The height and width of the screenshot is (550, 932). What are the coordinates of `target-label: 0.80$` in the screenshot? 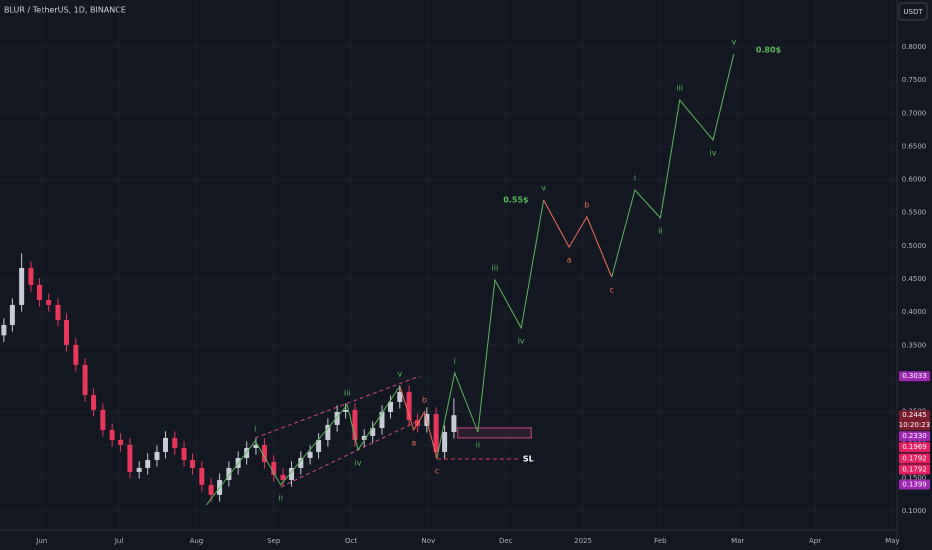 It's located at (769, 50).